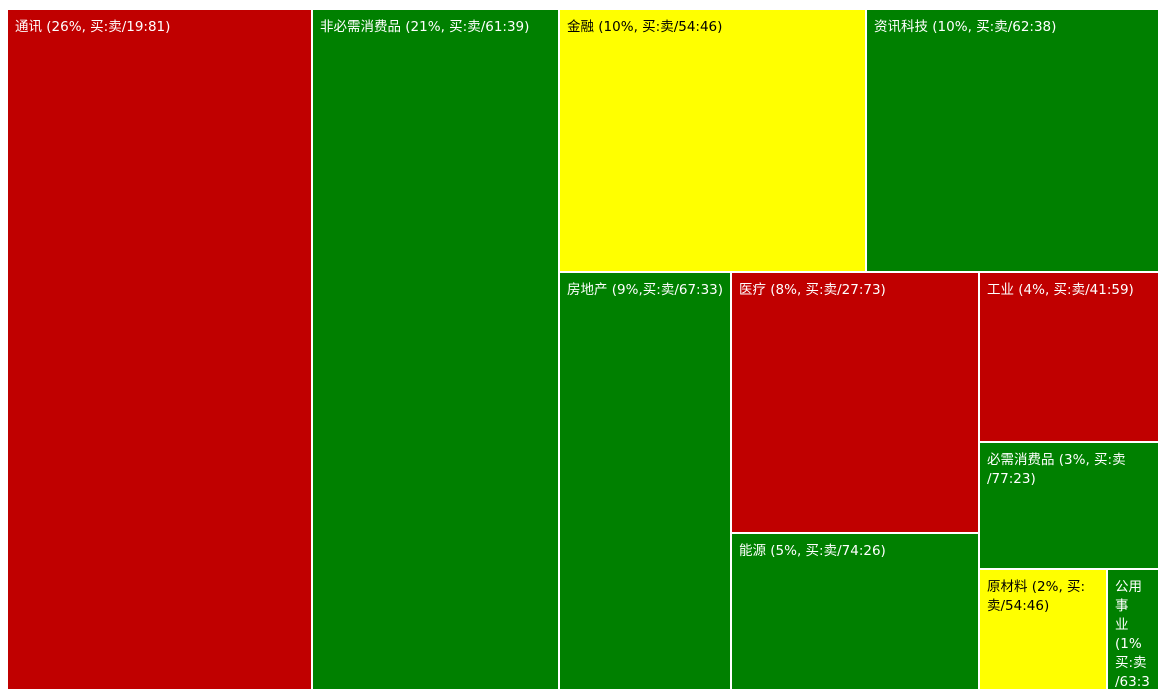 Image resolution: width=1160 pixels, height=691 pixels. Describe the element at coordinates (646, 482) in the screenshot. I see `treemap-tile-fangdichan: 房地产 (9%,买:卖/67:33)` at that location.